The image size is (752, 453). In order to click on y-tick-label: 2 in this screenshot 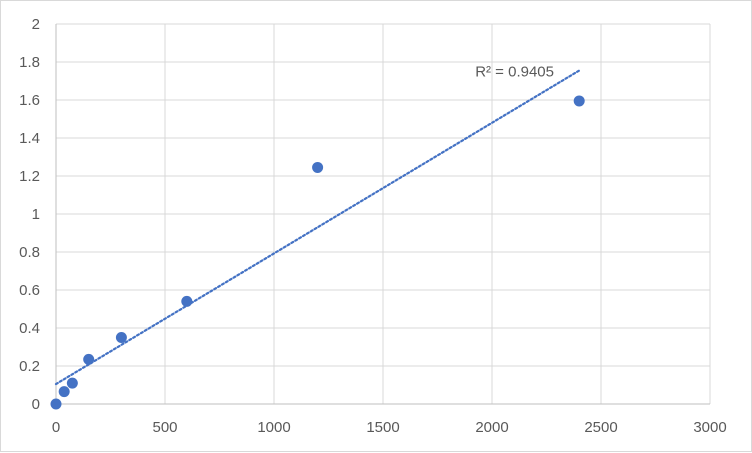, I will do `click(36, 24)`.